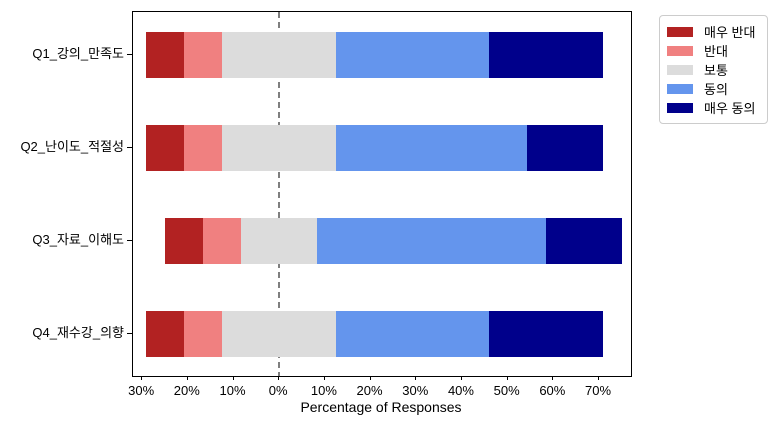  Describe the element at coordinates (716, 51) in the screenshot. I see `legend-label: 반대` at that location.